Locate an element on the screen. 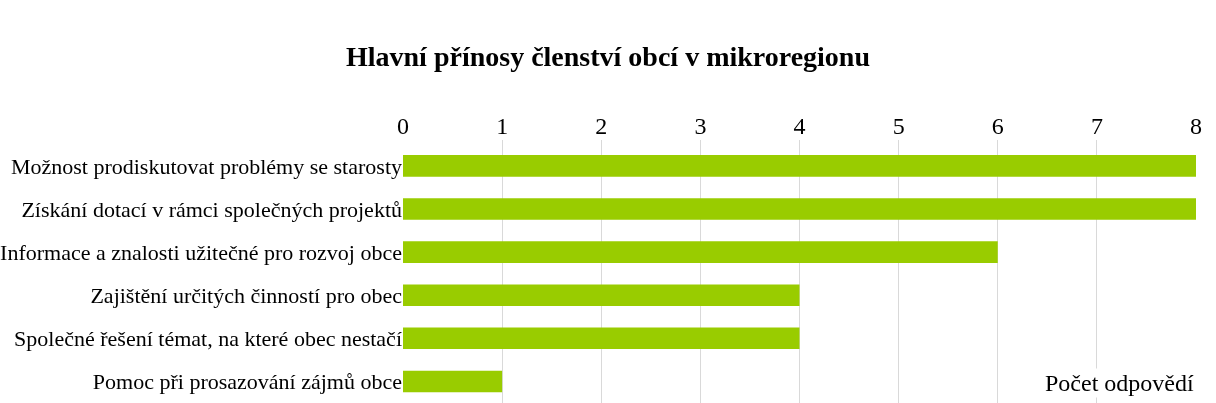  y-tick-label: Zajištění určitých činností pro obec is located at coordinates (246, 295).